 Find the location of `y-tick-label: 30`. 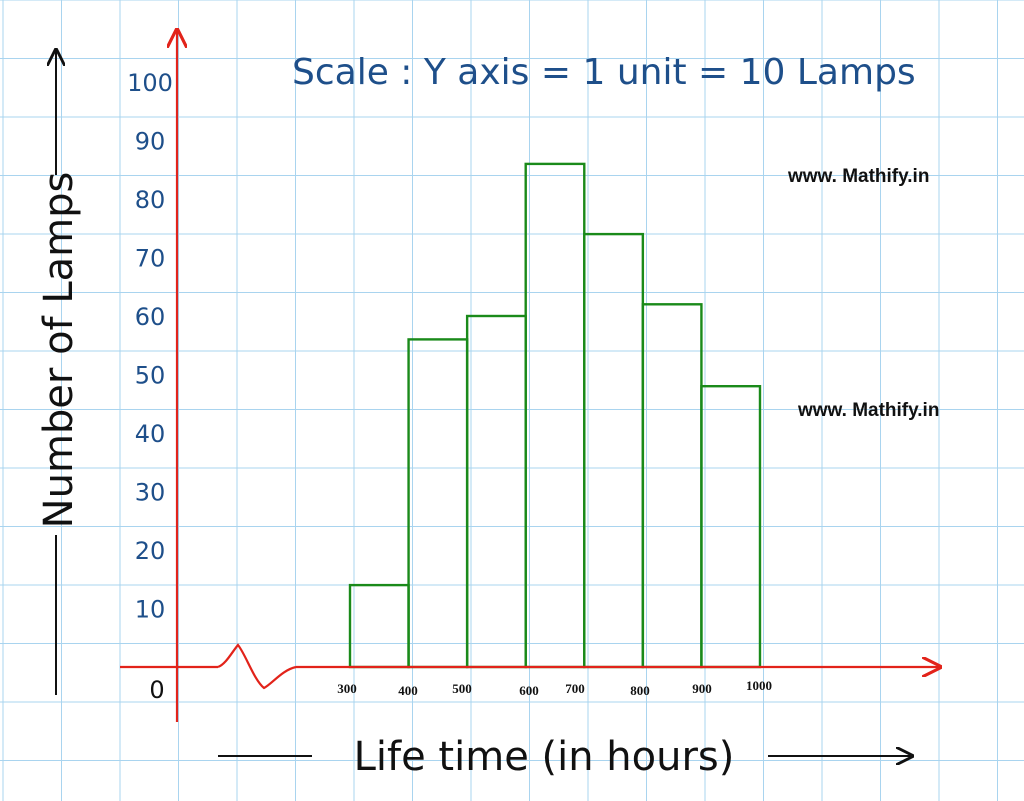

y-tick-label: 30 is located at coordinates (150, 493).